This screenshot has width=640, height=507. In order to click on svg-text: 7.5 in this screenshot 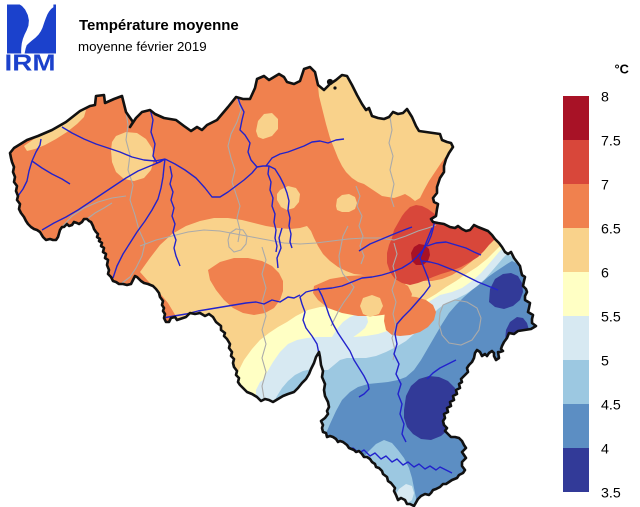, I will do `click(611, 141)`.